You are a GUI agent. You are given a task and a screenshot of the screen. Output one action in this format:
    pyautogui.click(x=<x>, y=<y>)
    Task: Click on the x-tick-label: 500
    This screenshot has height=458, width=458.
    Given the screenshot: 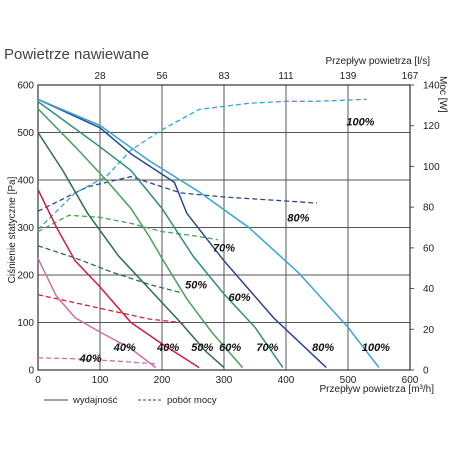 What is the action you would take?
    pyautogui.click(x=348, y=380)
    